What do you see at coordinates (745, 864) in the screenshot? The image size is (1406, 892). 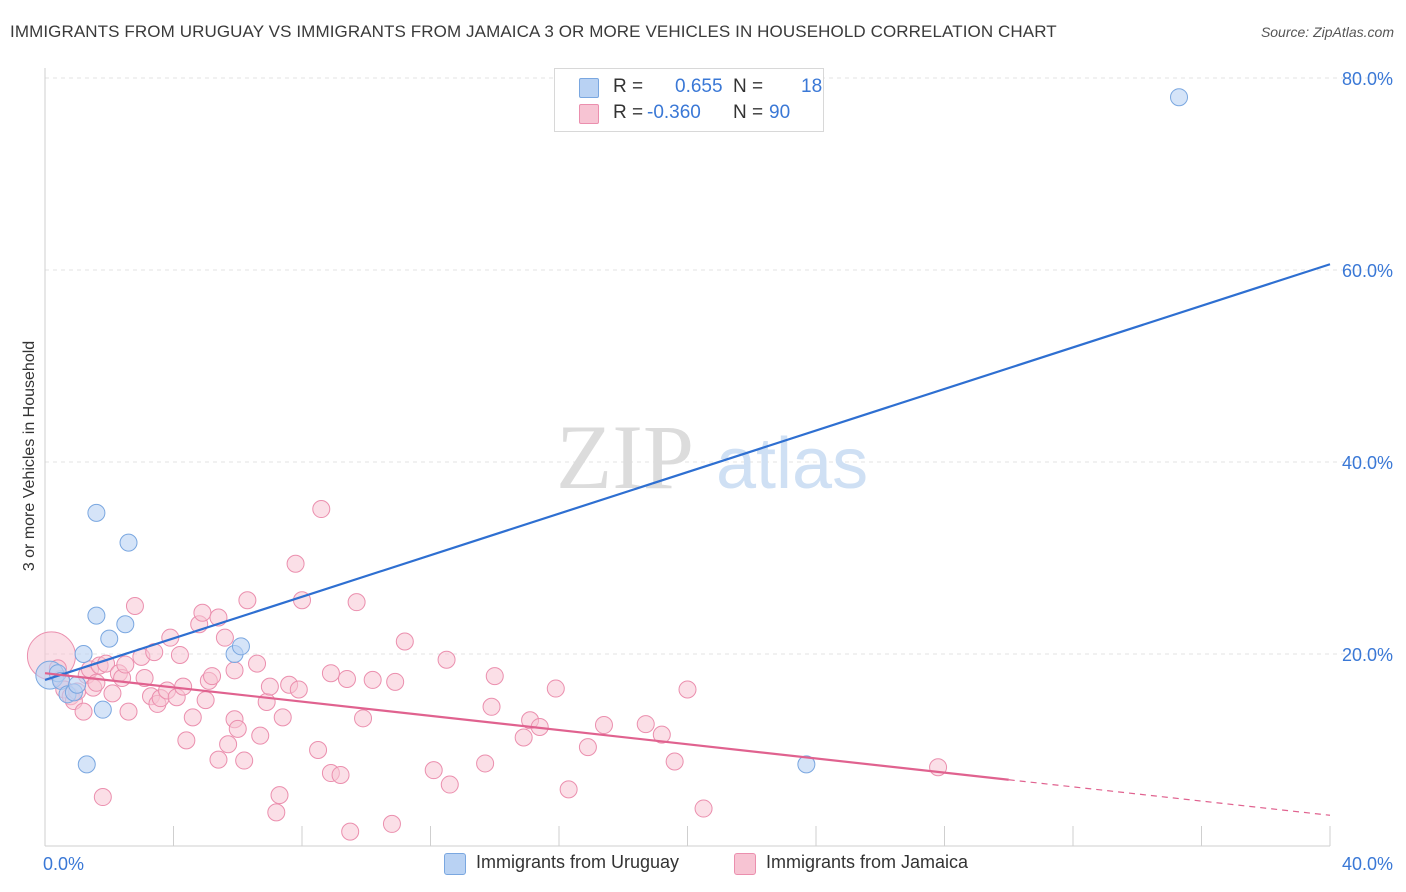 I see `jamaica-legend-swatch` at bounding box center [745, 864].